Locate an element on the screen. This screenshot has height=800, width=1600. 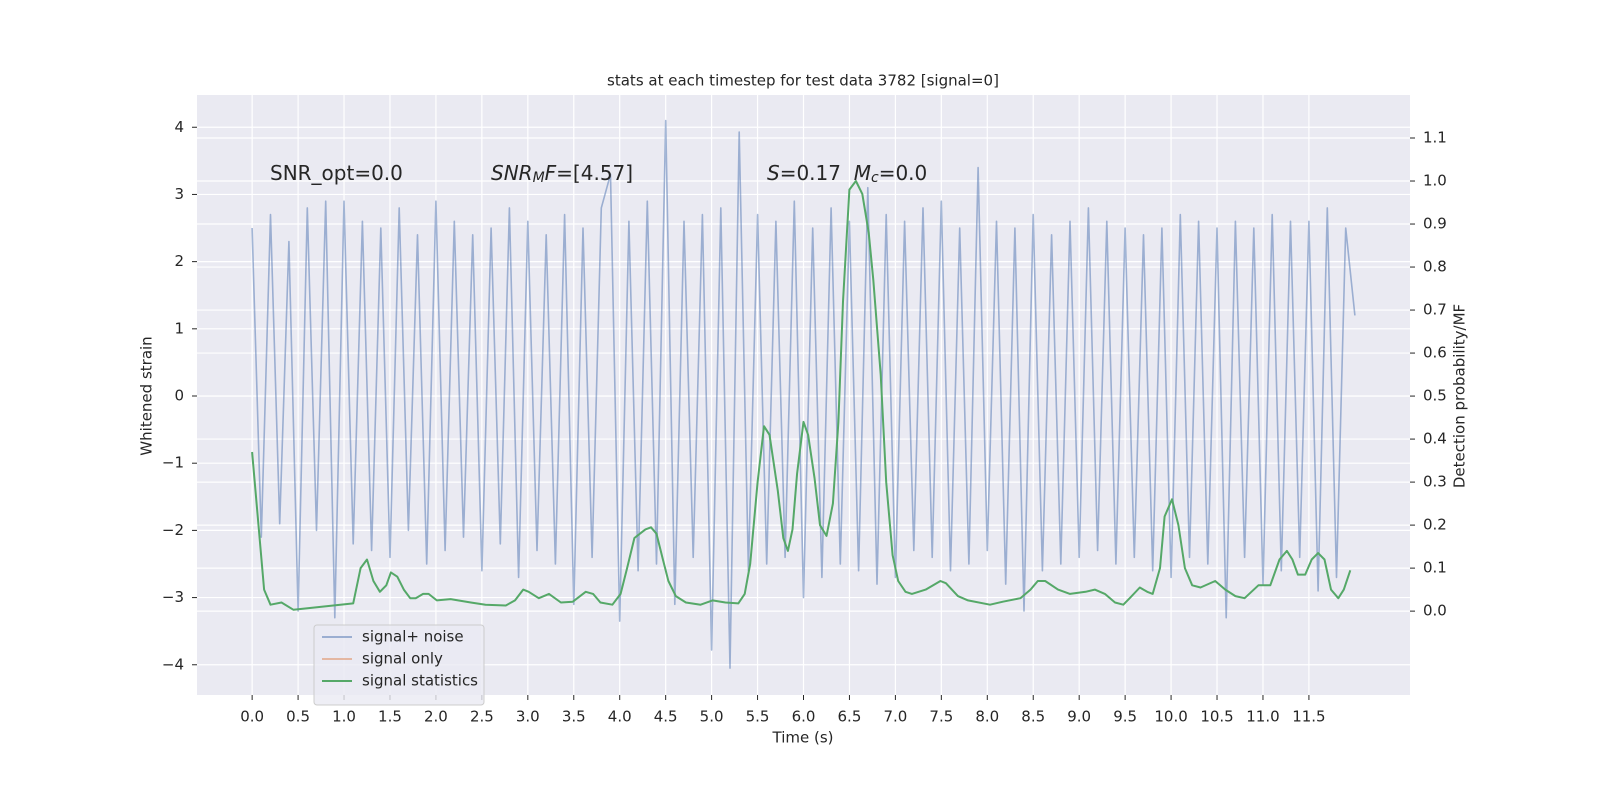
y-tick-label: −4 is located at coordinates (173, 664).